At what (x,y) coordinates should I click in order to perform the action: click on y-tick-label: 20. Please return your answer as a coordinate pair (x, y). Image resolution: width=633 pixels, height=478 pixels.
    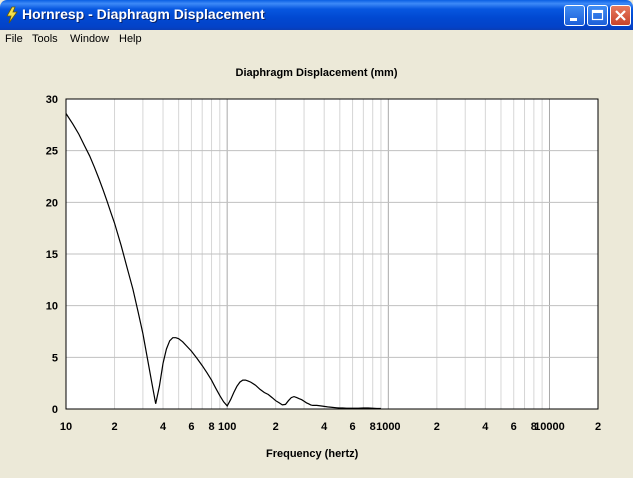
    Looking at the image, I should click on (52, 203).